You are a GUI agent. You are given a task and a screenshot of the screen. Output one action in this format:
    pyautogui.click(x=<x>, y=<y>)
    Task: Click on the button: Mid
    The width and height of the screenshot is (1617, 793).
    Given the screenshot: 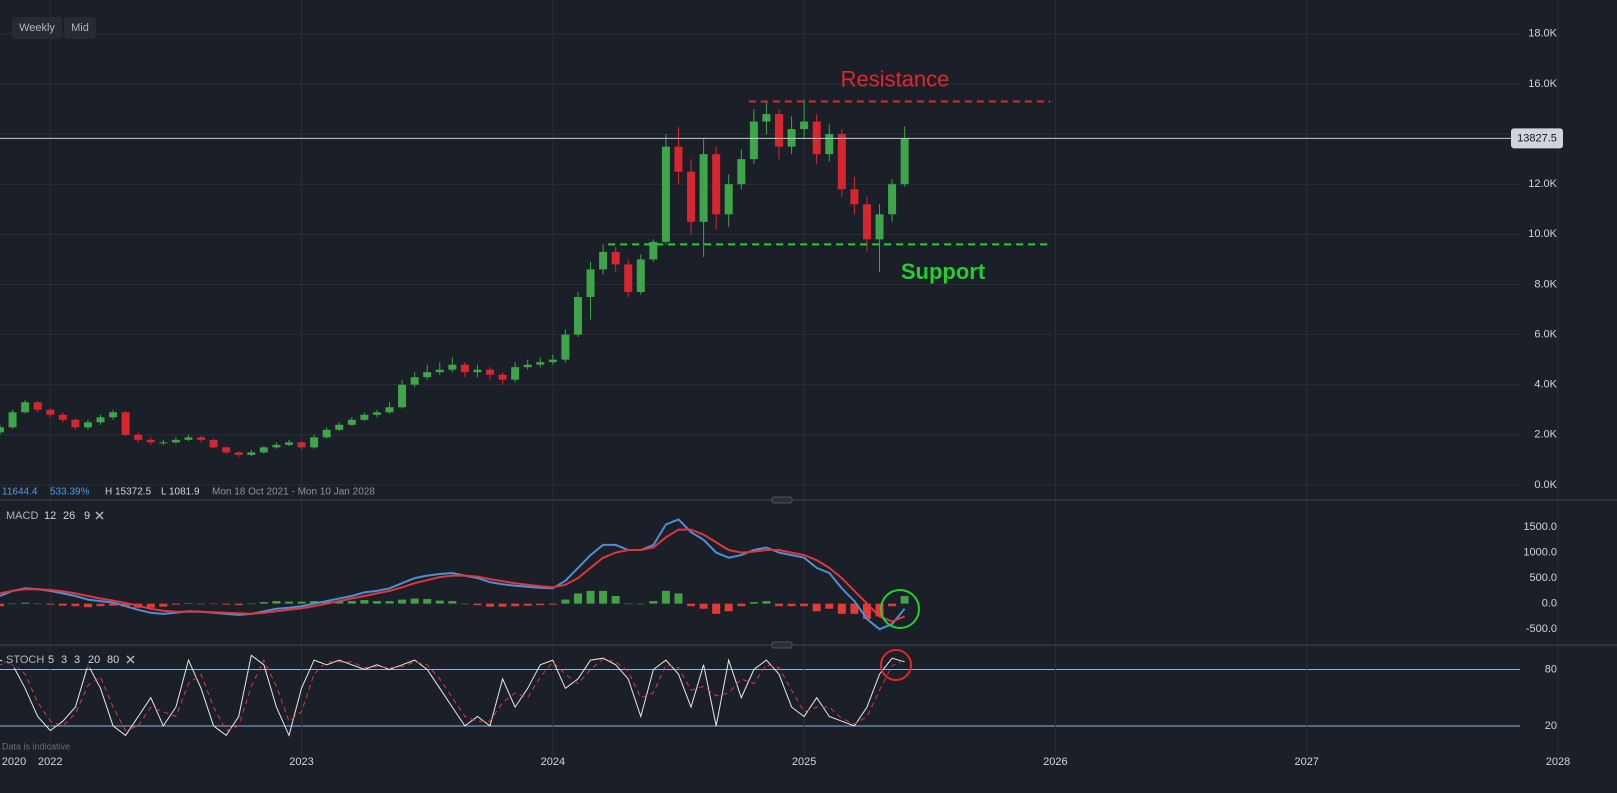 What is the action you would take?
    pyautogui.click(x=80, y=28)
    